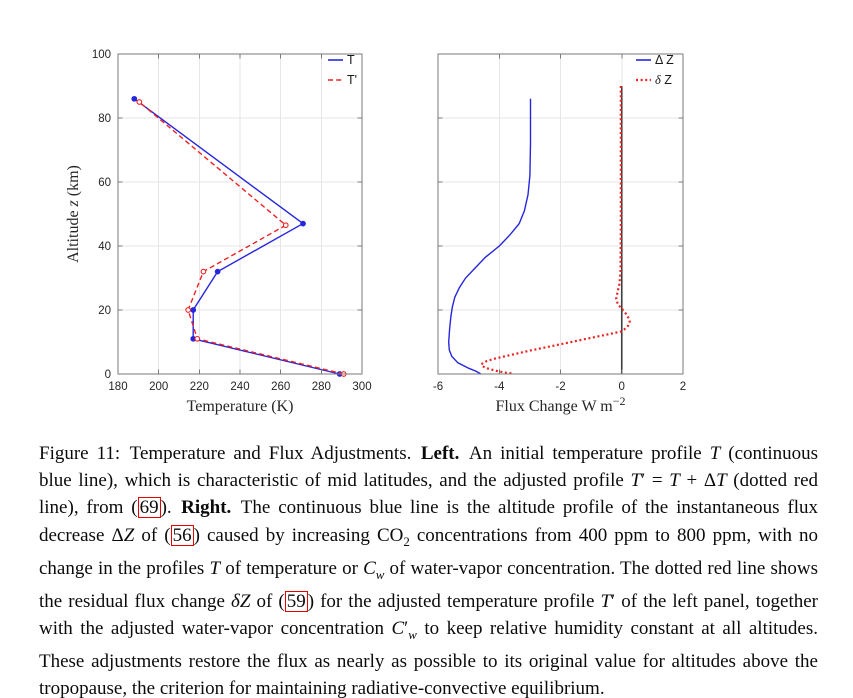  Describe the element at coordinates (489, 236) in the screenshot. I see `right-series-0-line` at that location.